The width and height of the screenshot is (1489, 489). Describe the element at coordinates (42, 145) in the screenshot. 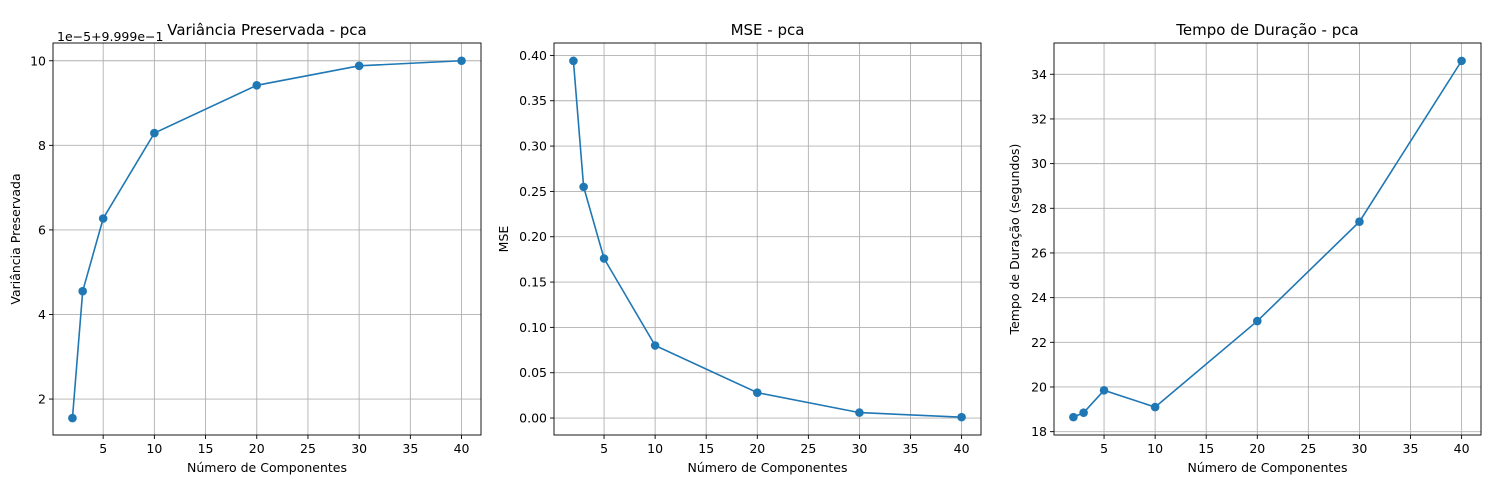

I see `y-tick-label: 8` at that location.